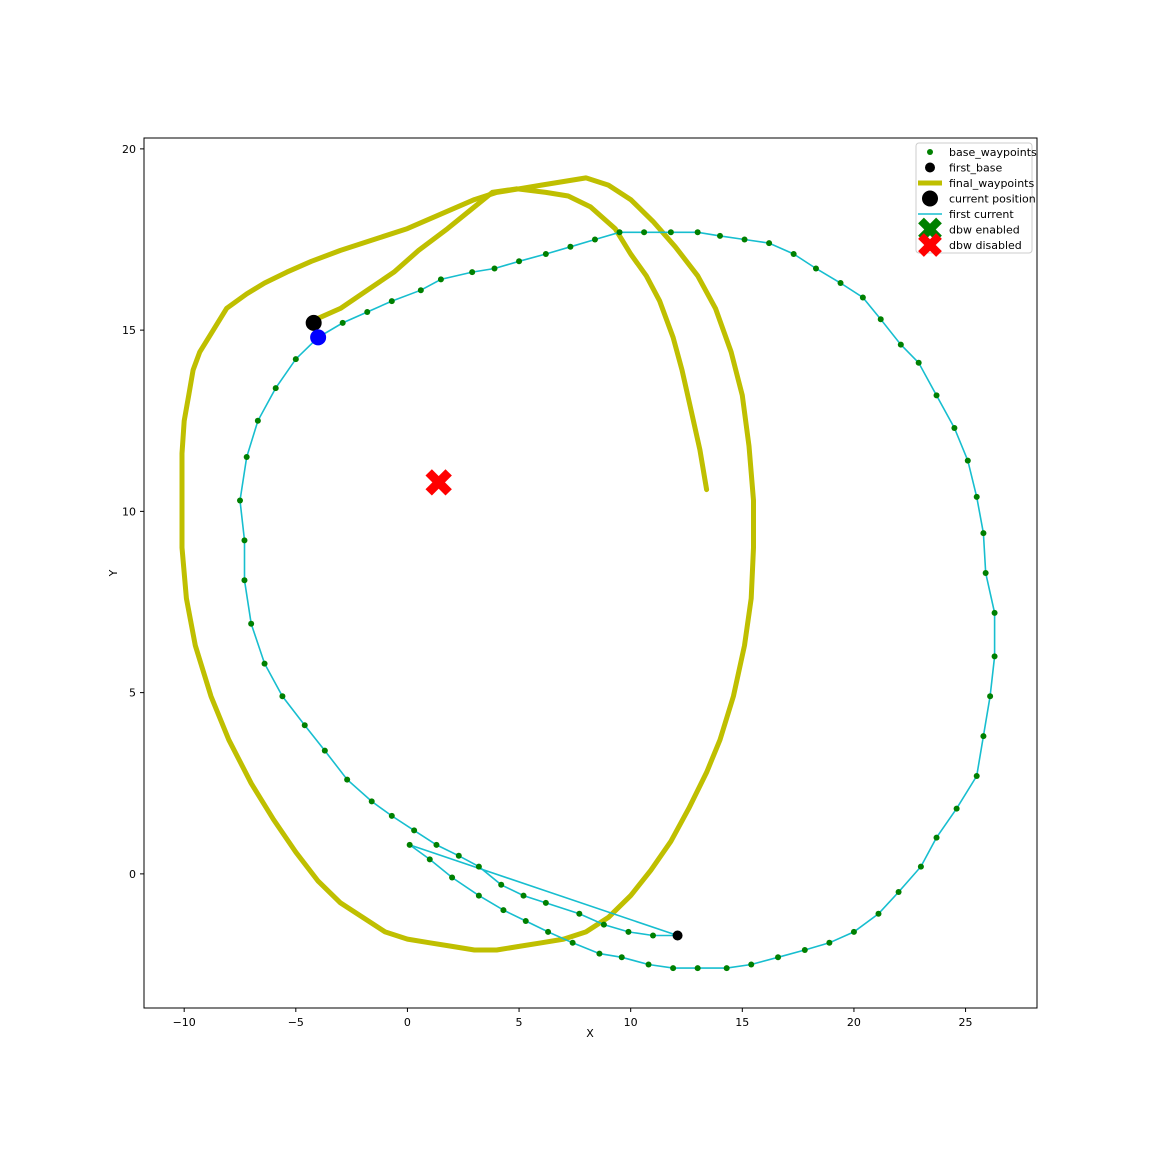 This screenshot has width=1152, height=1152. Describe the element at coordinates (854, 1022) in the screenshot. I see `x-tick-label: 20` at that location.